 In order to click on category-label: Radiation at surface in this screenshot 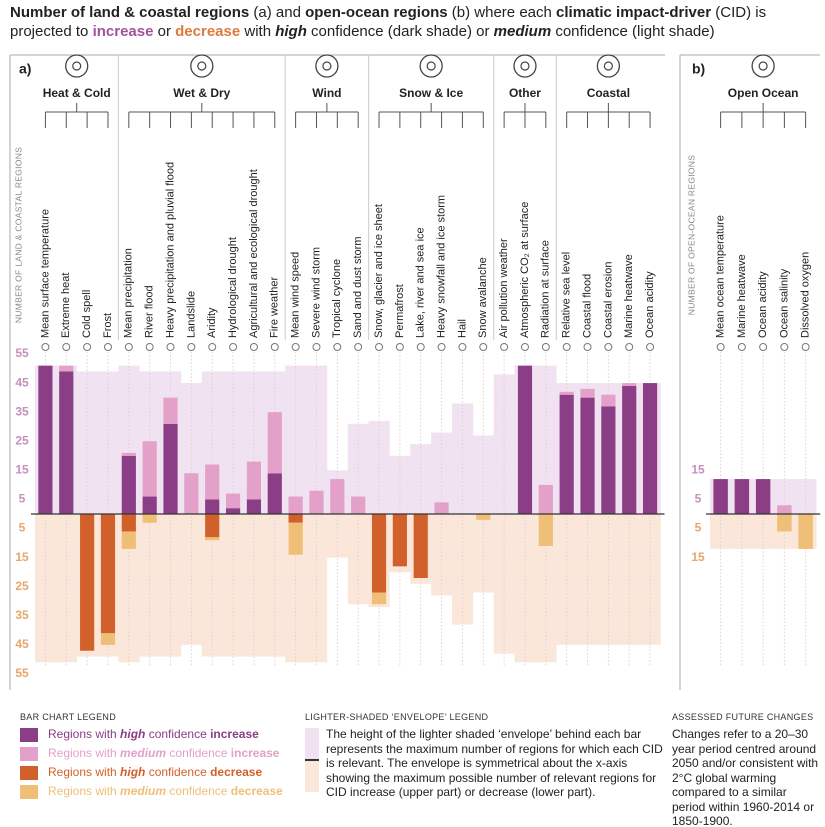, I will do `click(546, 289)`.